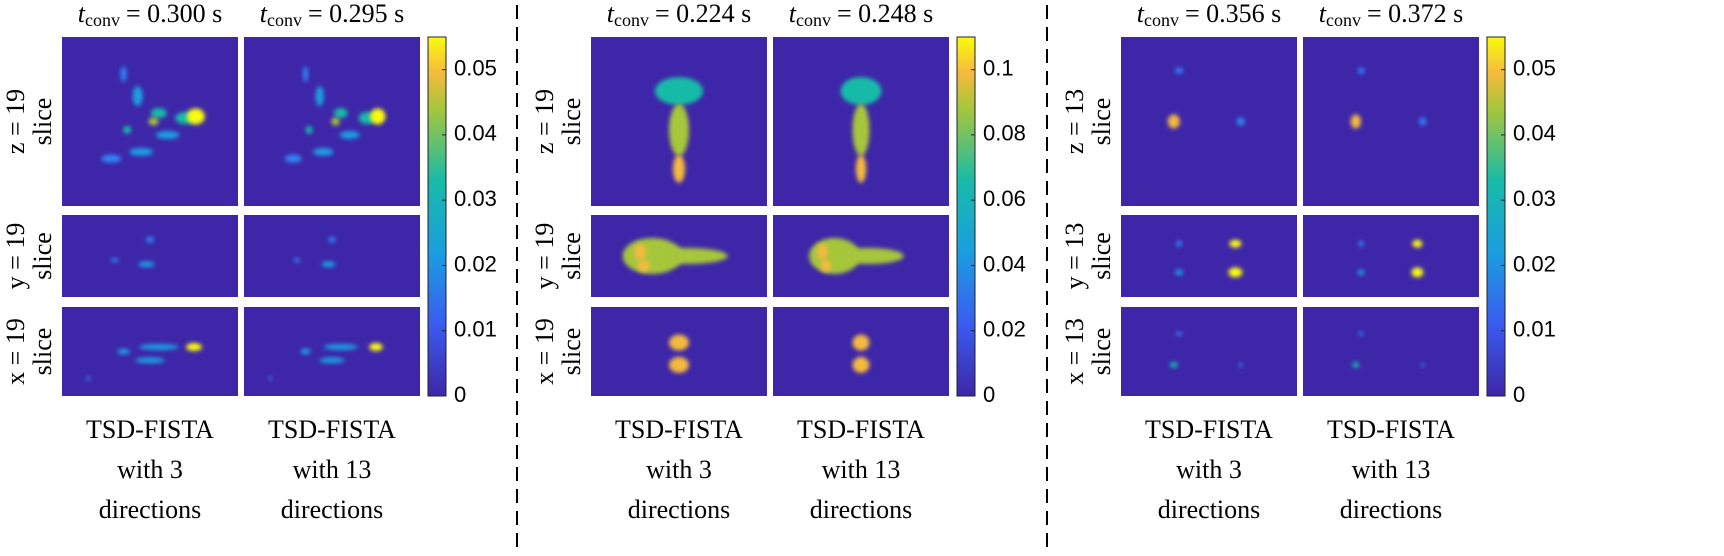  Describe the element at coordinates (356, 14) in the screenshot. I see `time-value: = 0.295 s` at that location.